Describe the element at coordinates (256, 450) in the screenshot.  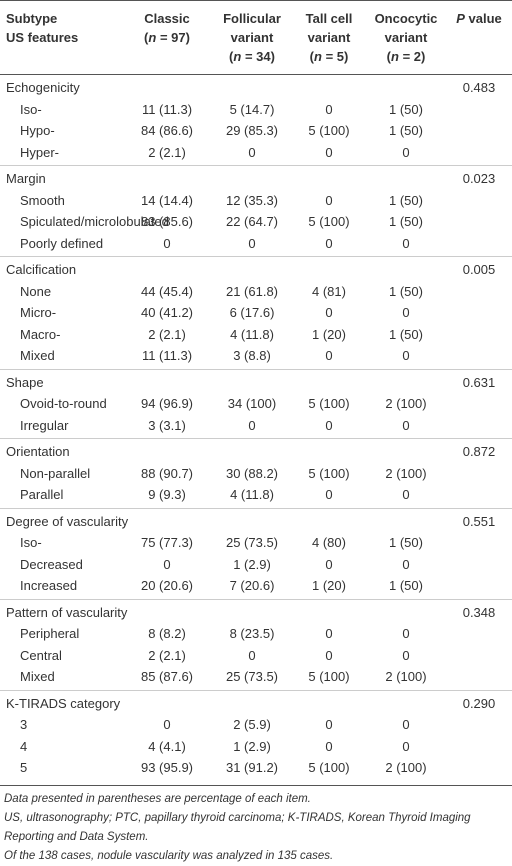
I see `group-row: Orientation 0.872` at that location.